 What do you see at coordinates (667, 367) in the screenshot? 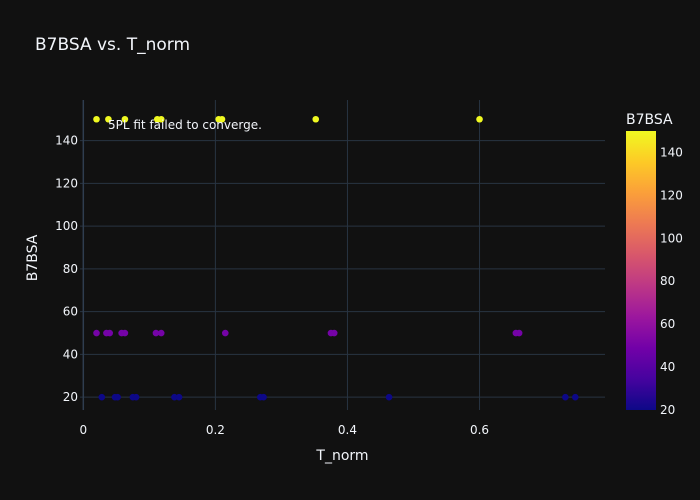
I see `colorbar-tick-label: 40` at bounding box center [667, 367].